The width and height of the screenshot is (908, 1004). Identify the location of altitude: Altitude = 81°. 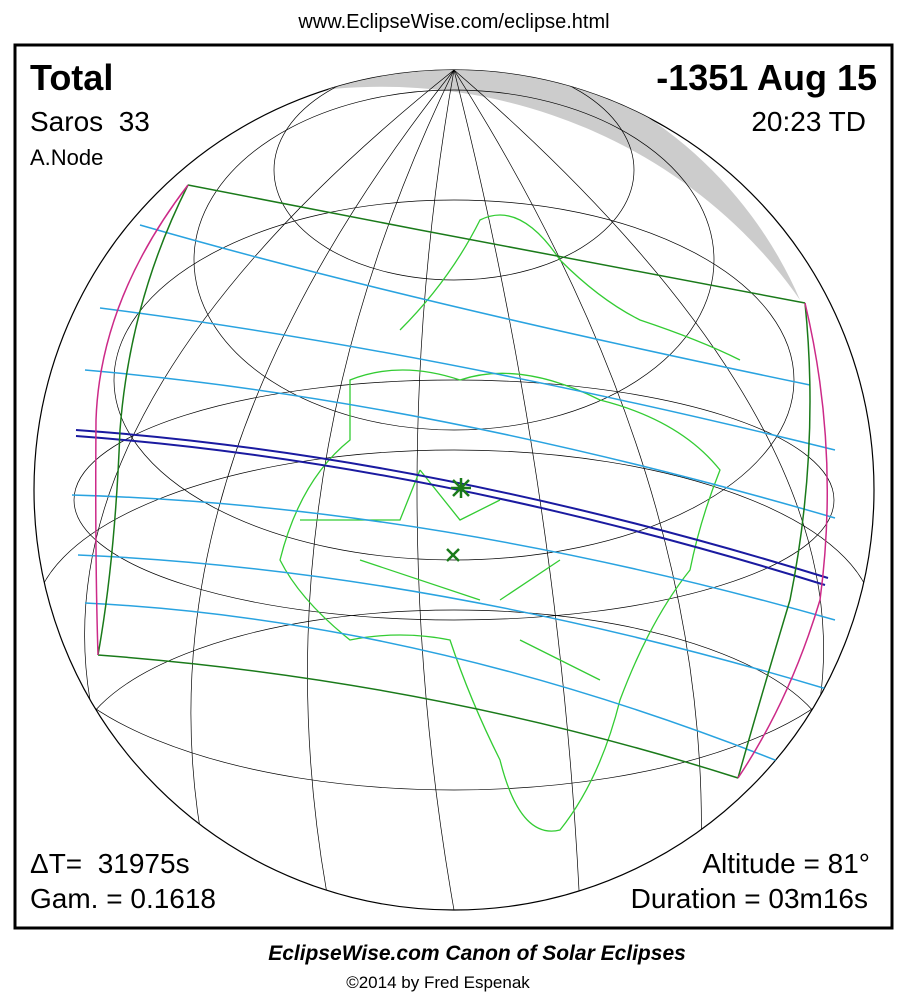
(786, 863).